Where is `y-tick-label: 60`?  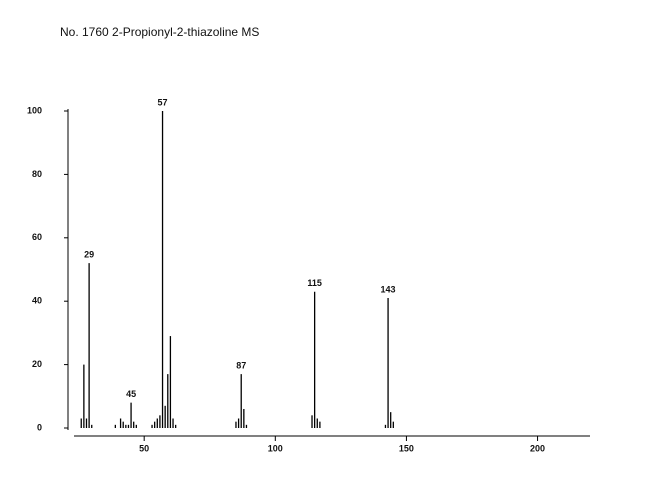 y-tick-label: 60 is located at coordinates (37, 237).